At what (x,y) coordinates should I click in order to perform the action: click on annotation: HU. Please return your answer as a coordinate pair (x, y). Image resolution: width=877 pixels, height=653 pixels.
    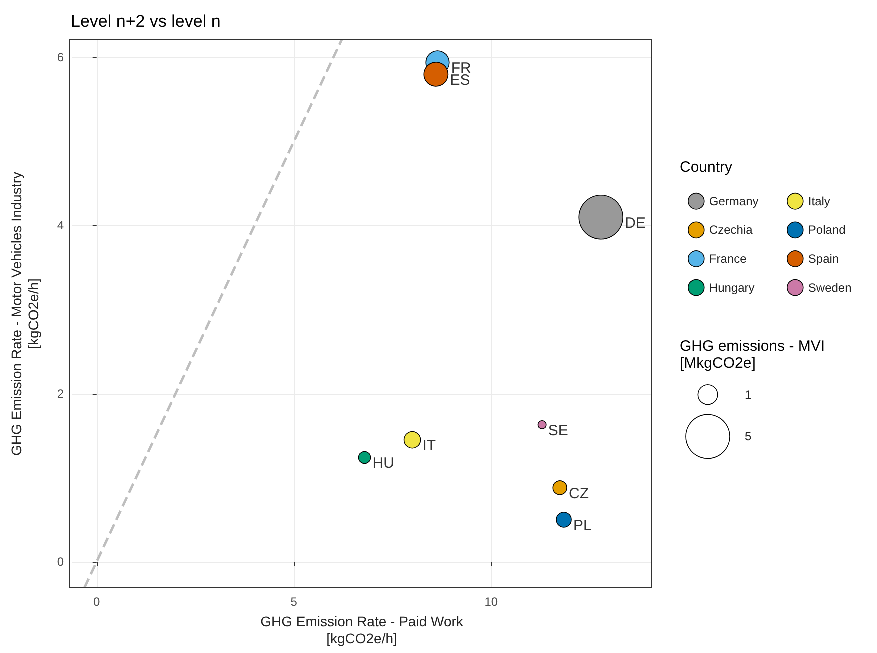
    Looking at the image, I should click on (383, 463).